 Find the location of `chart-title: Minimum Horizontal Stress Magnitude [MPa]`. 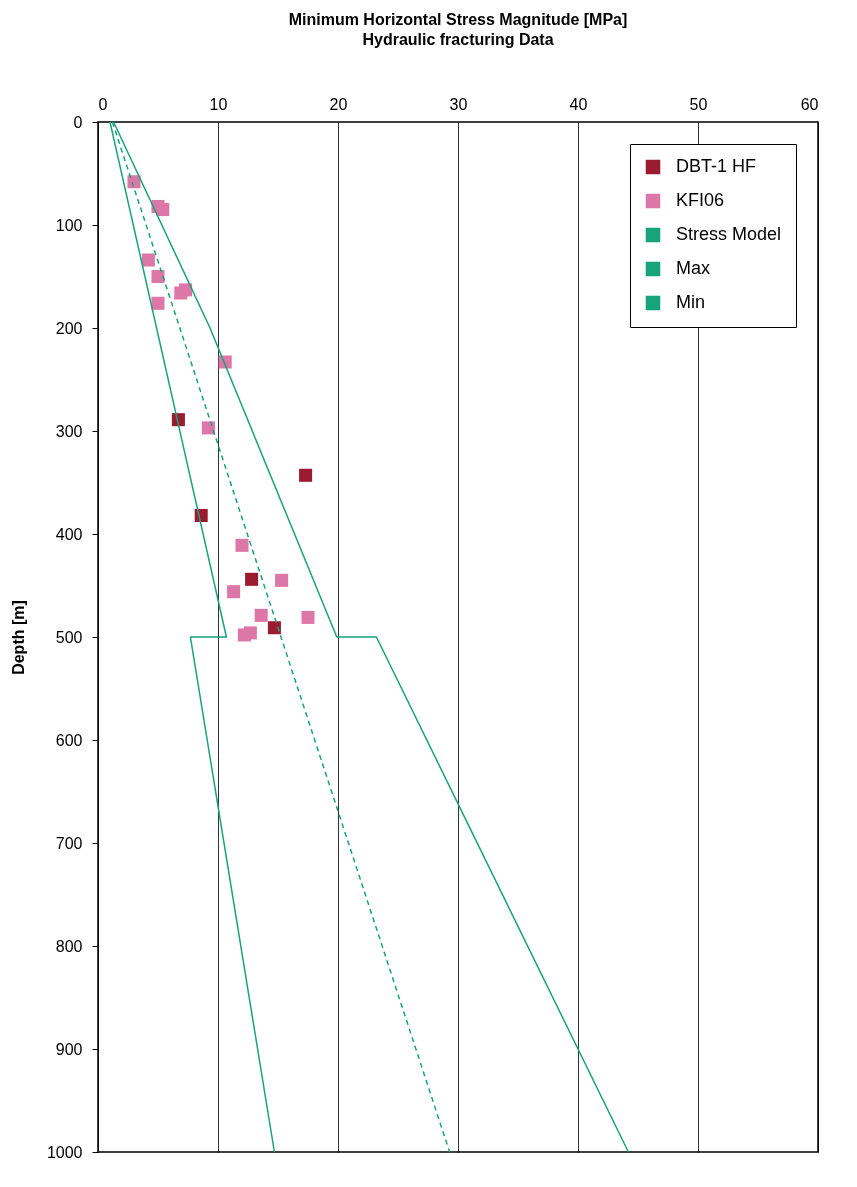

chart-title: Minimum Horizontal Stress Magnitude [MPa] is located at coordinates (458, 19).